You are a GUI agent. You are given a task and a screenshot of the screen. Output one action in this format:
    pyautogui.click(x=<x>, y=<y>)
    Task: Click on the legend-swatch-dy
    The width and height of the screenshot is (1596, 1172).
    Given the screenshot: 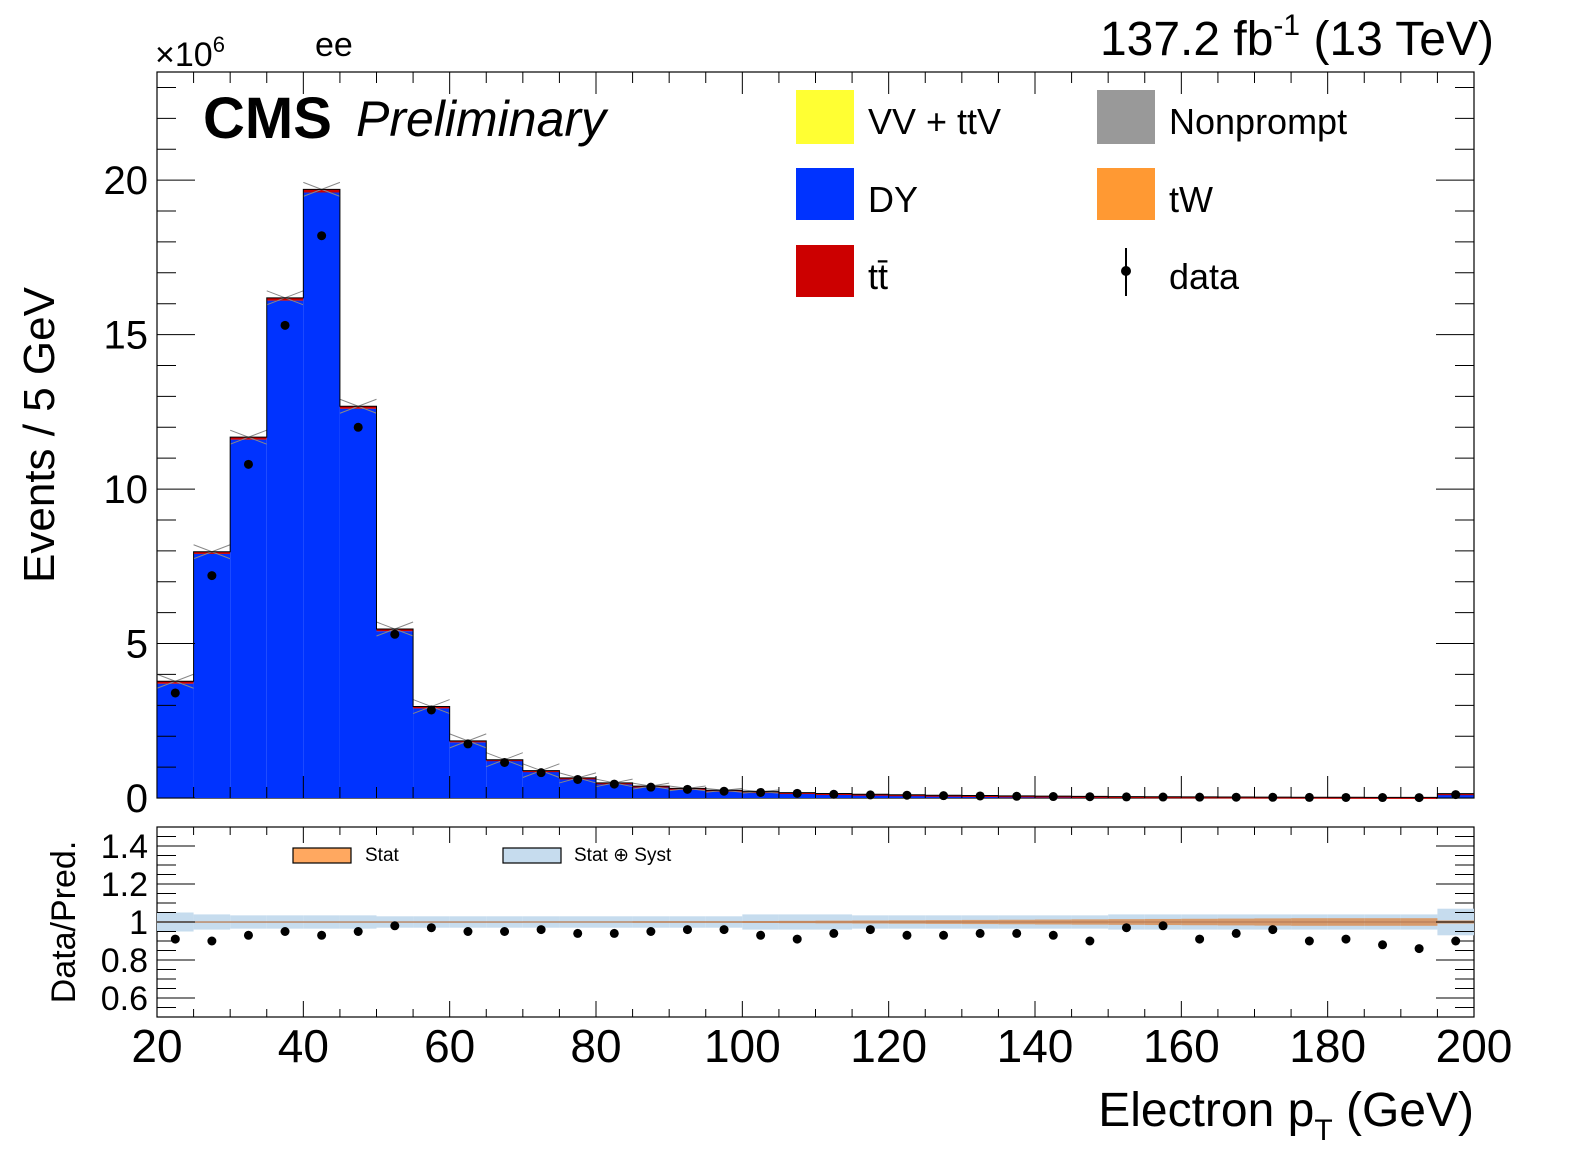 What is the action you would take?
    pyautogui.click(x=825, y=194)
    